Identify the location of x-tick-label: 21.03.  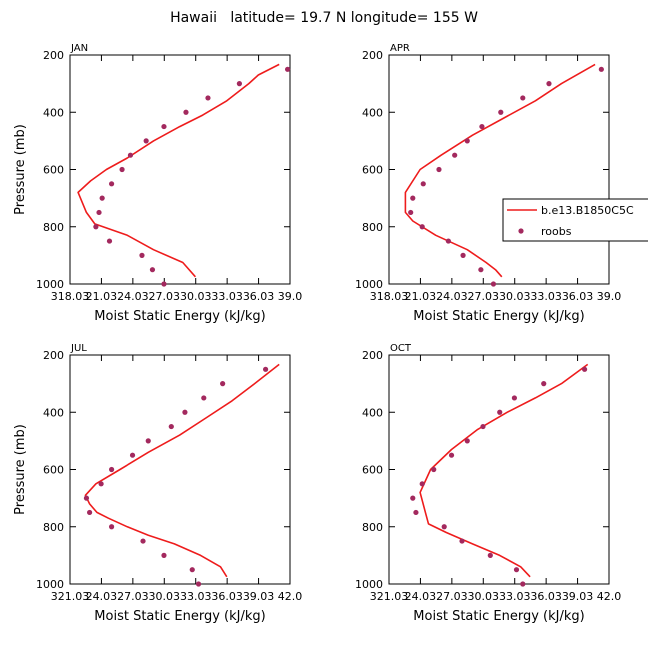
(421, 296).